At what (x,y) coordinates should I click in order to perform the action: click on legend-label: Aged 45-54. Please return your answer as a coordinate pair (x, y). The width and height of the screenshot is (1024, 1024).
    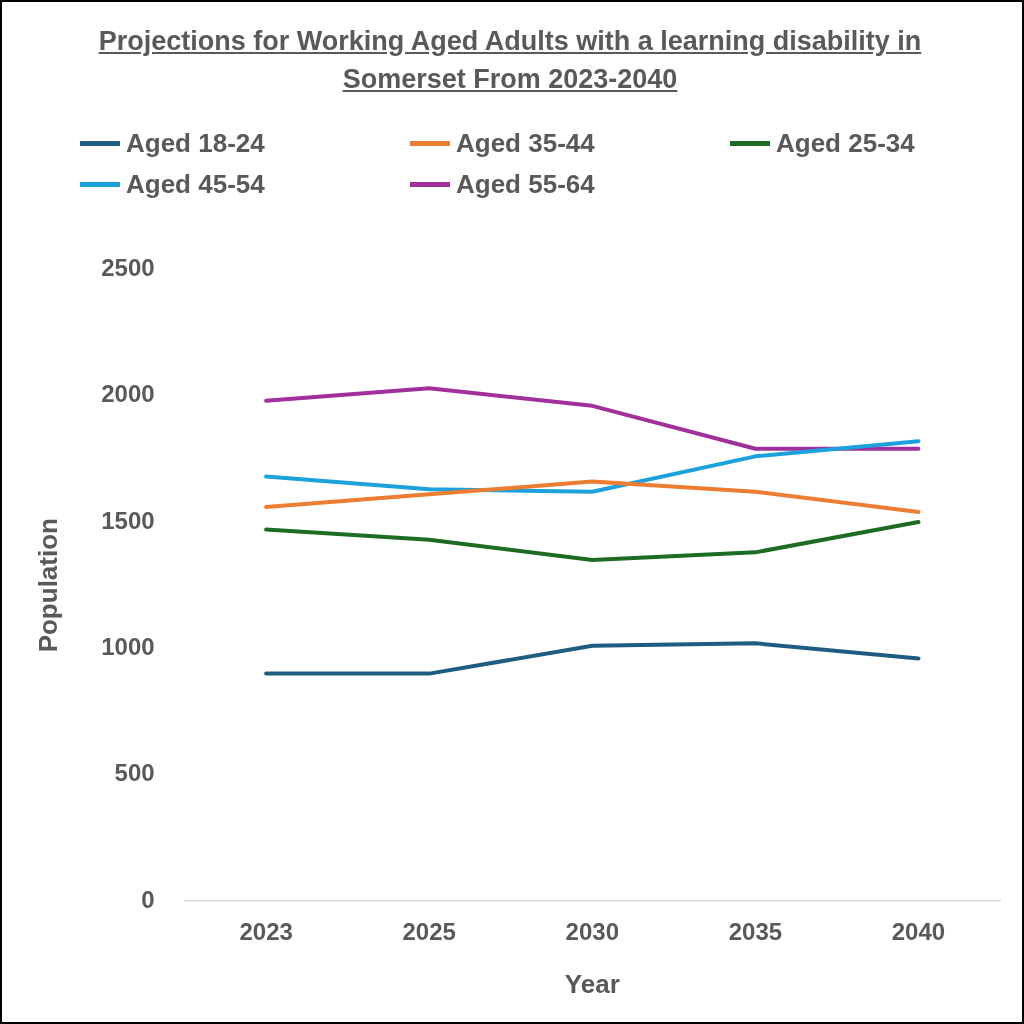
    Looking at the image, I should click on (195, 184).